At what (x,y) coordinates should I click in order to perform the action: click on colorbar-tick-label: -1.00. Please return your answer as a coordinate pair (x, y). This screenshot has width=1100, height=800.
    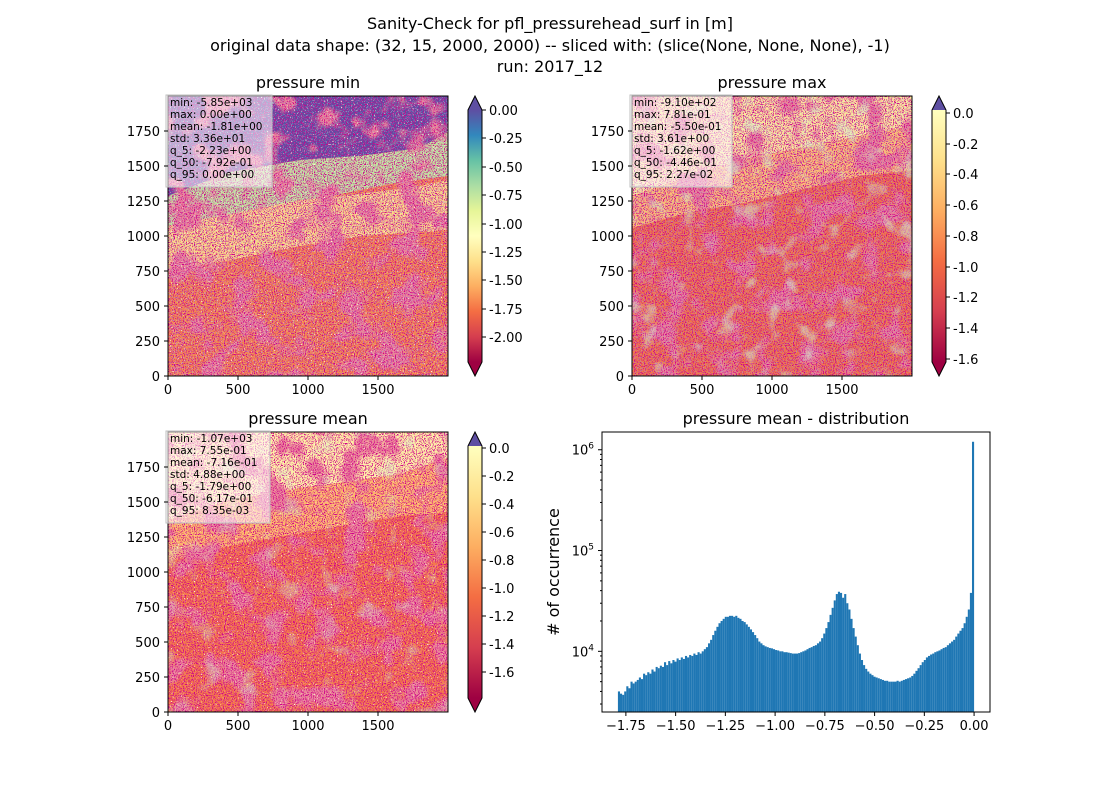
    Looking at the image, I should click on (506, 225).